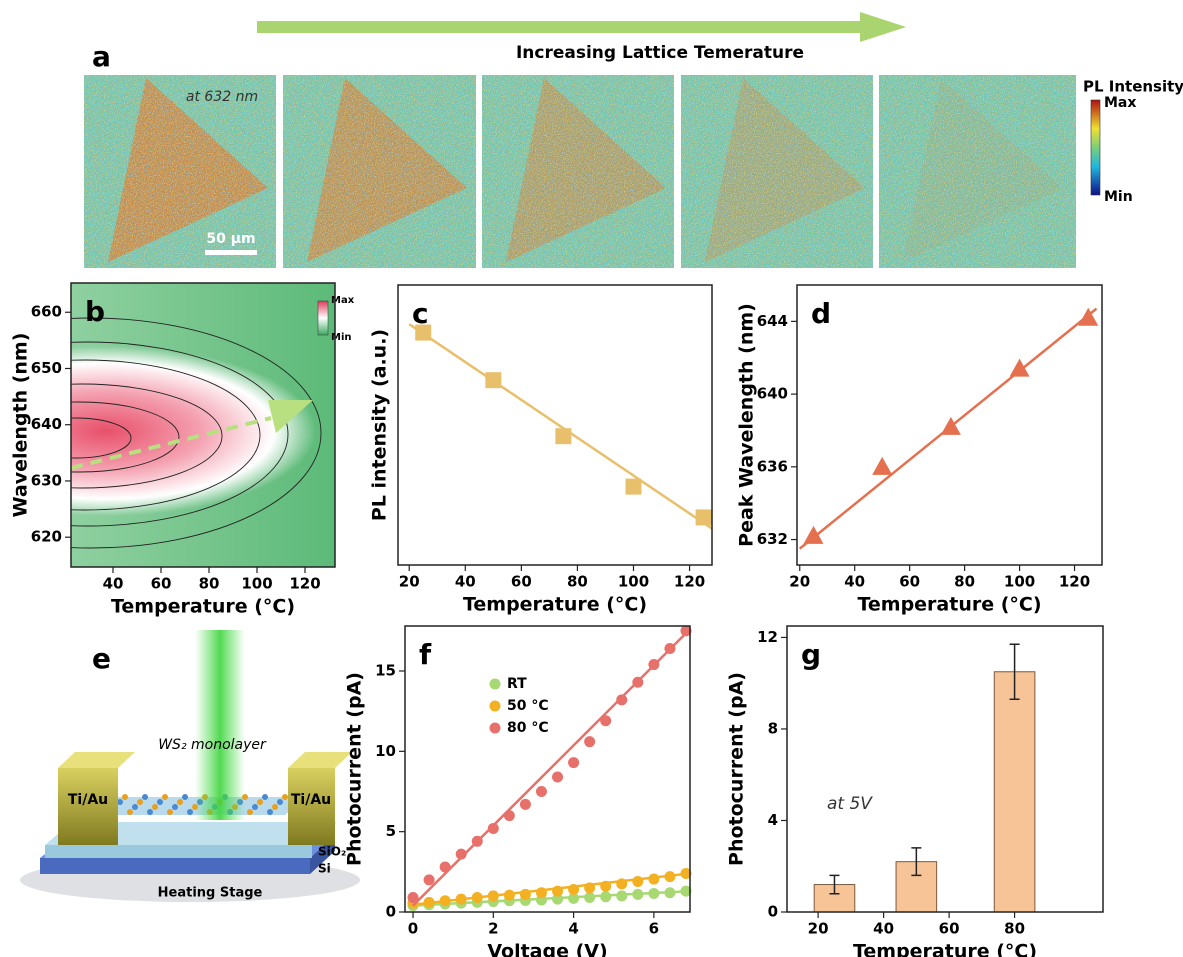 This screenshot has width=1183, height=957. What do you see at coordinates (230, 239) in the screenshot?
I see `scale-text: 50 µm` at bounding box center [230, 239].